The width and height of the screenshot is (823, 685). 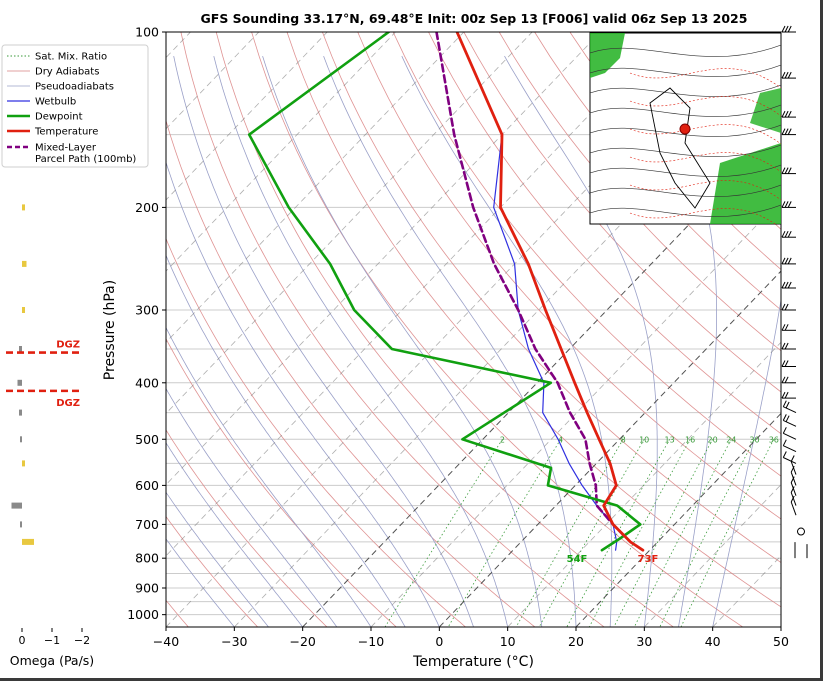 What do you see at coordinates (781, 641) in the screenshot?
I see `x-tick-label: 50` at bounding box center [781, 641].